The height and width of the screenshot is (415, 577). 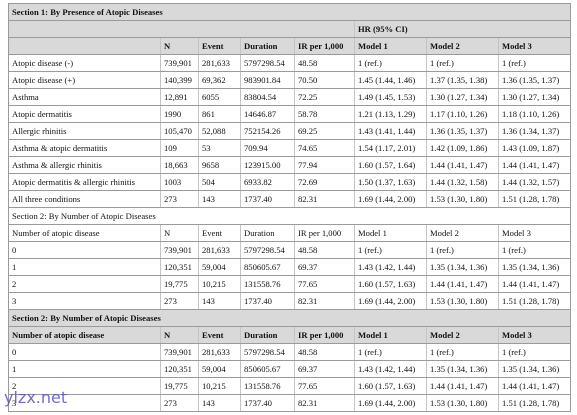 I want to click on data-cell: 1.43 (1.09, 1.87), so click(x=534, y=148).